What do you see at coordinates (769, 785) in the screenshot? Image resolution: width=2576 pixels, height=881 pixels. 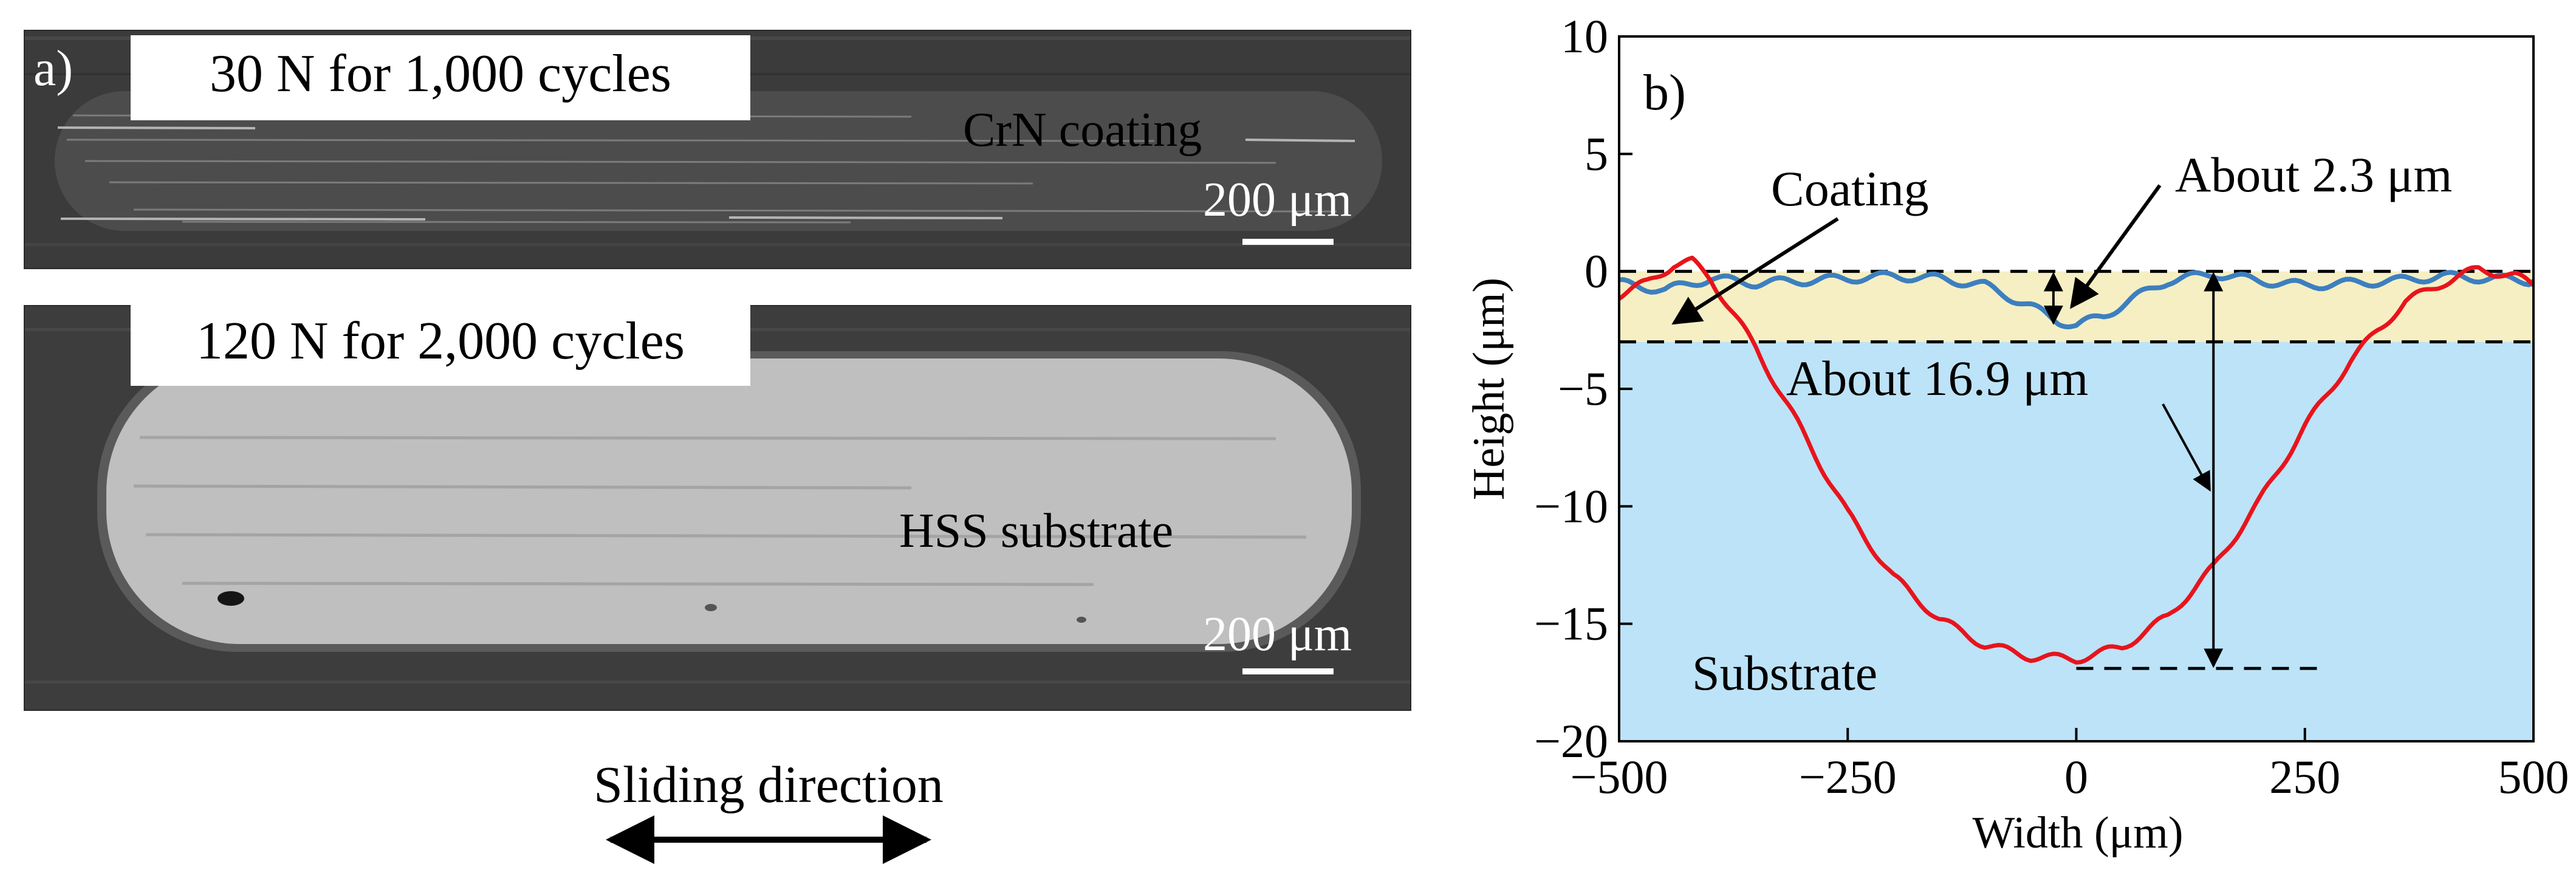 I see `sliding-direction-label: Sliding direction` at bounding box center [769, 785].